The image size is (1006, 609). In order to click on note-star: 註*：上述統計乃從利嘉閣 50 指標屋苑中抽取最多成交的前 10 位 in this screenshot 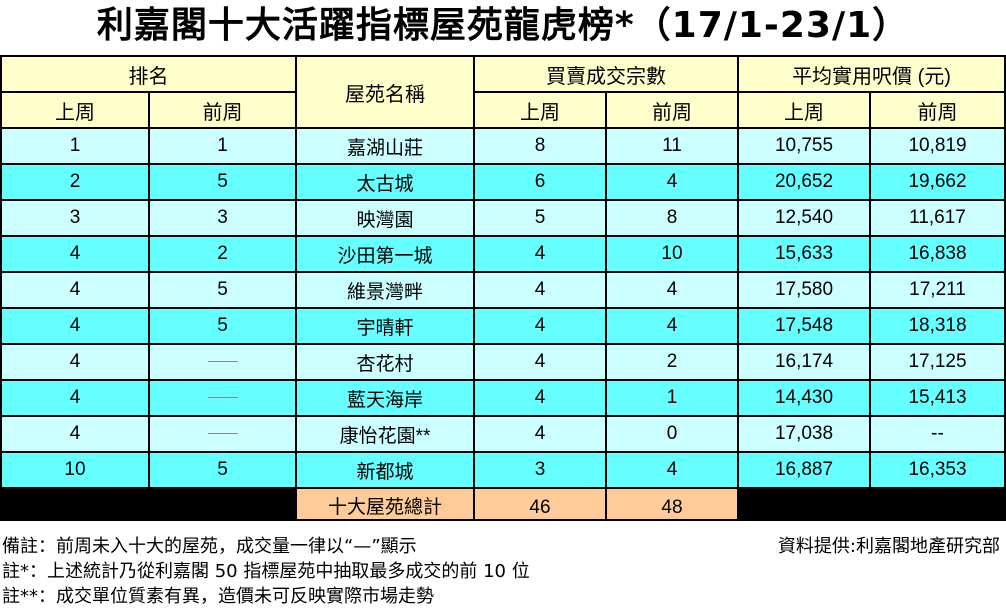, I will do `click(266, 571)`.